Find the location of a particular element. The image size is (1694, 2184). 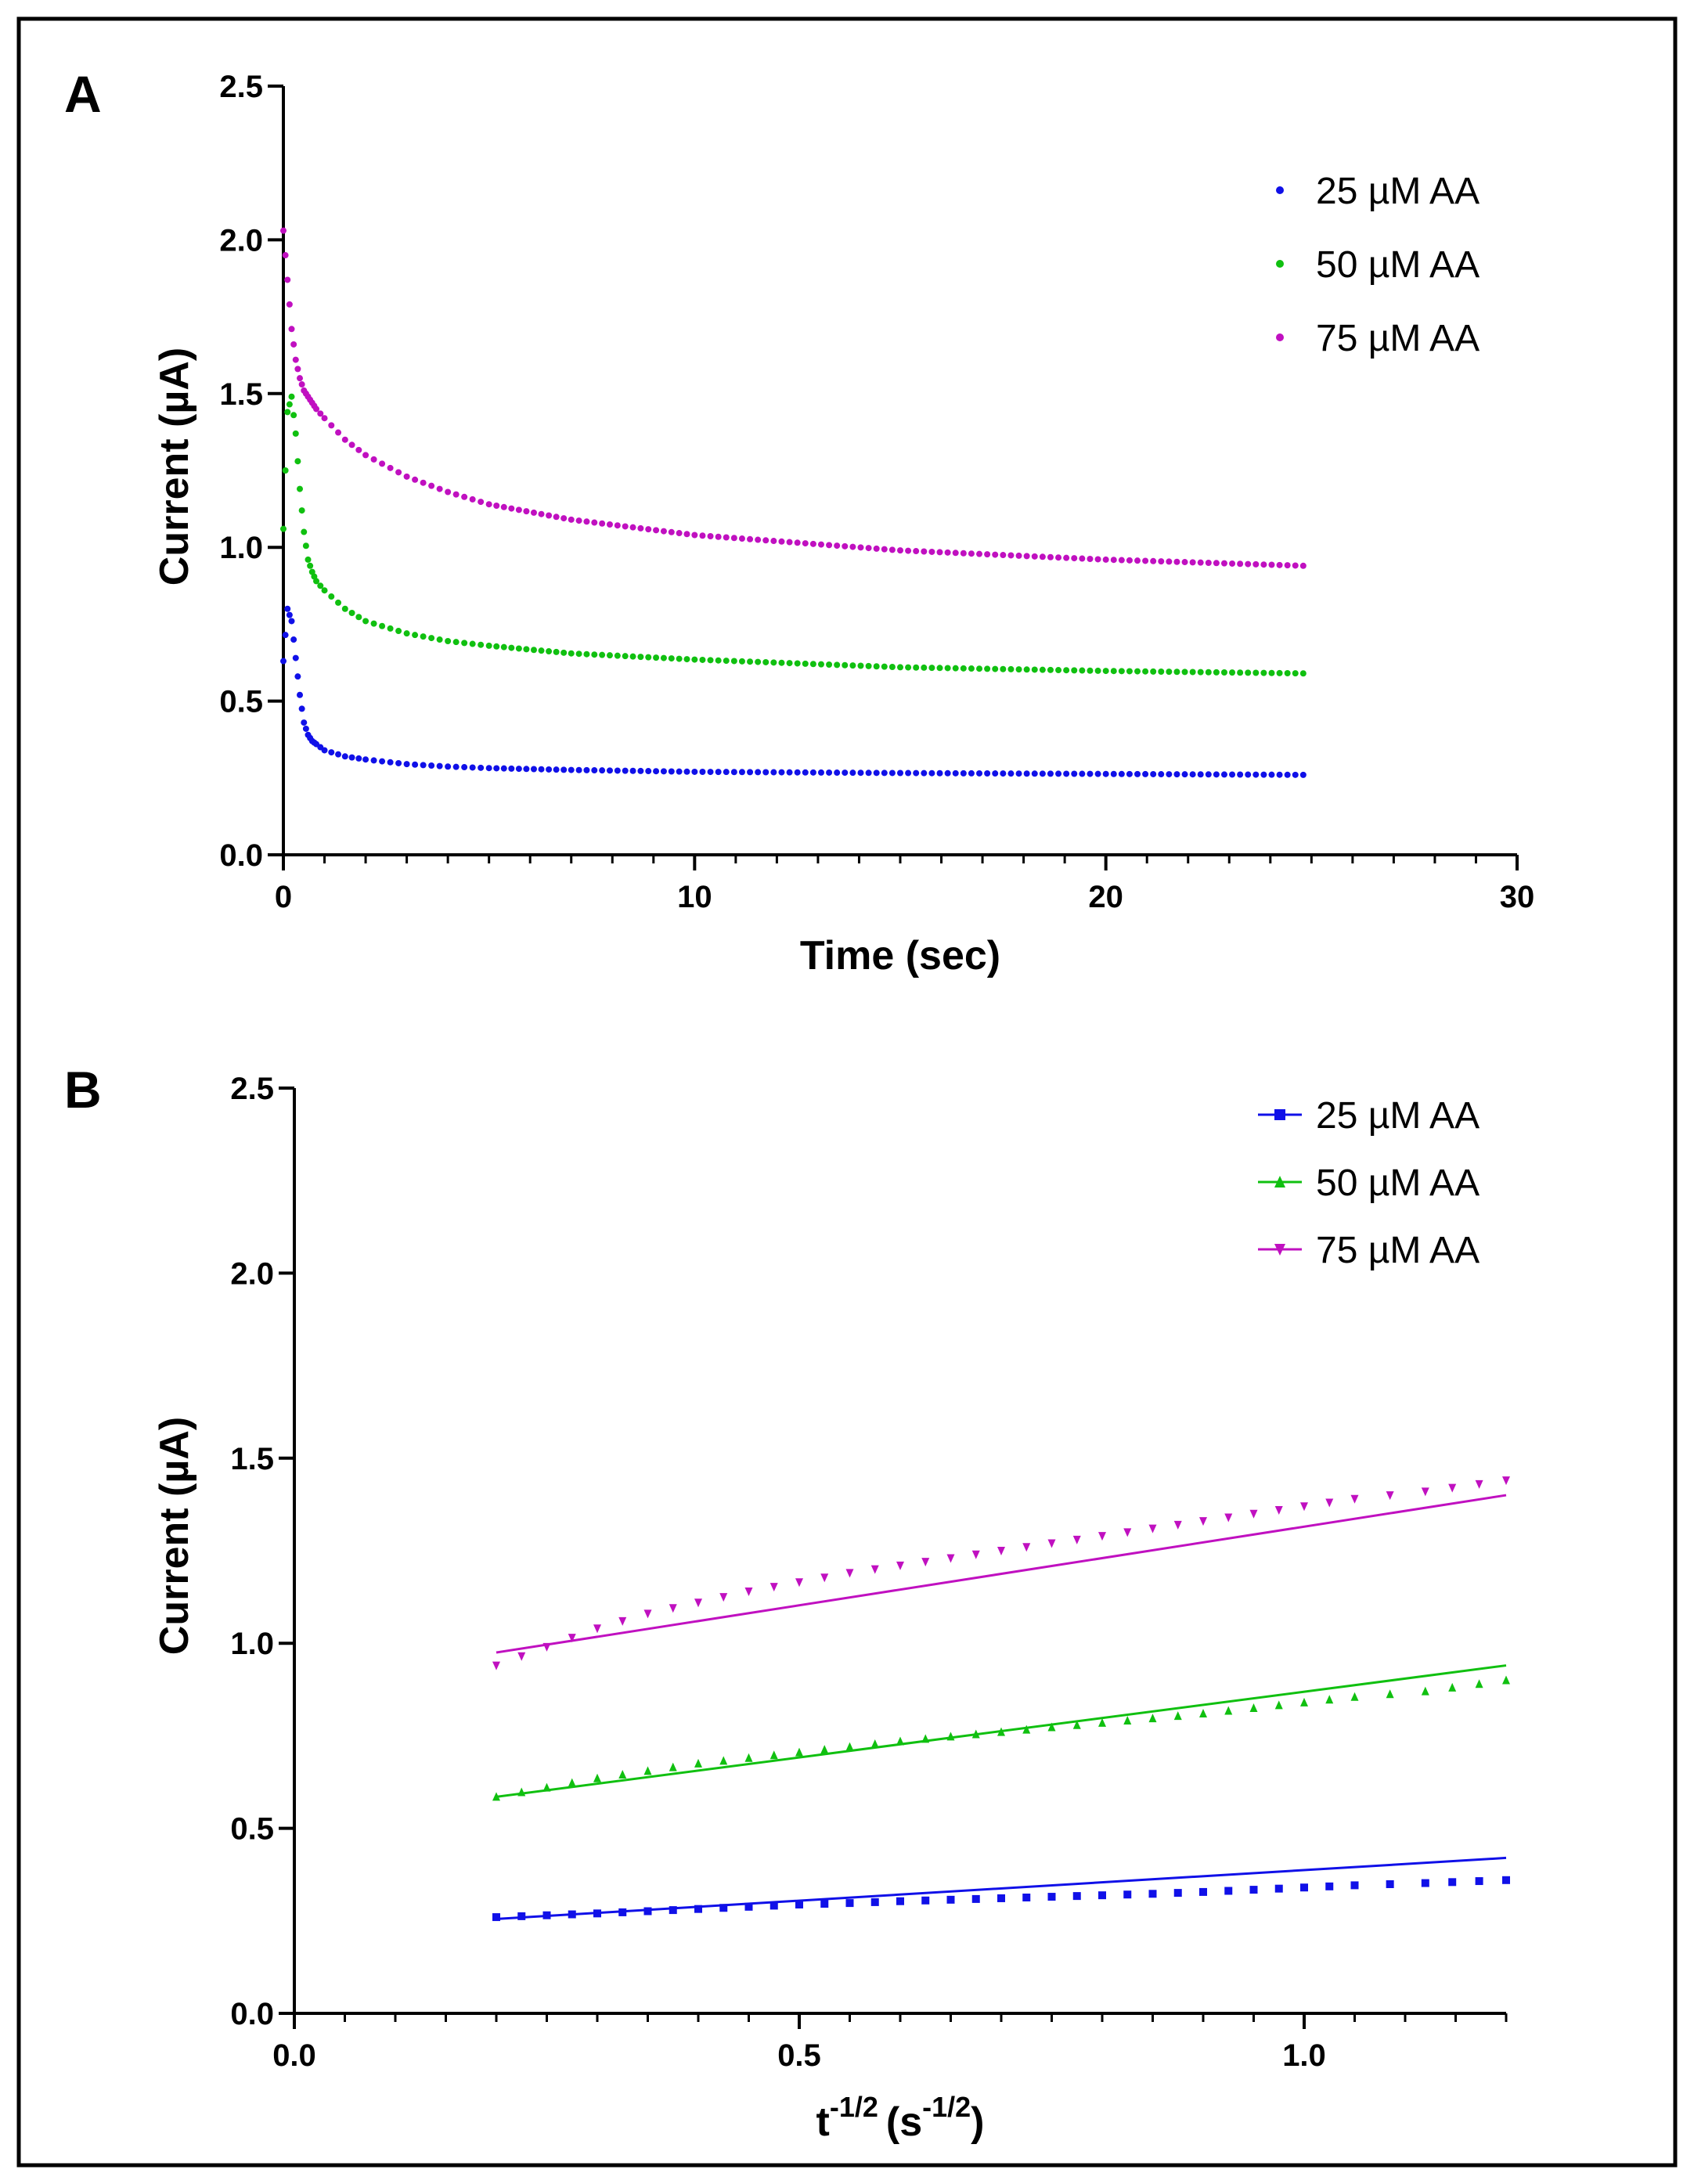

legend-label-b-2: 50 µM AA is located at coordinates (1398, 1183).